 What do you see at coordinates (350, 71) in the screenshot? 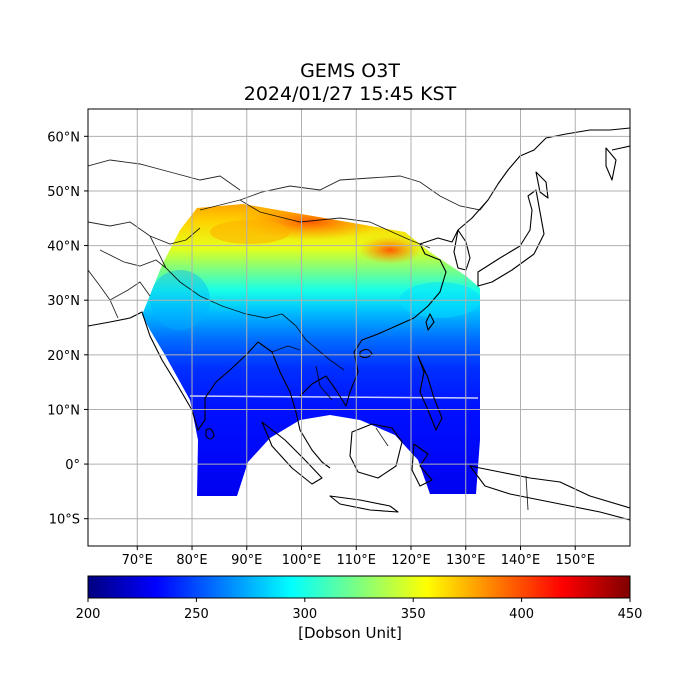
I see `map-title: GEMS O3T` at bounding box center [350, 71].